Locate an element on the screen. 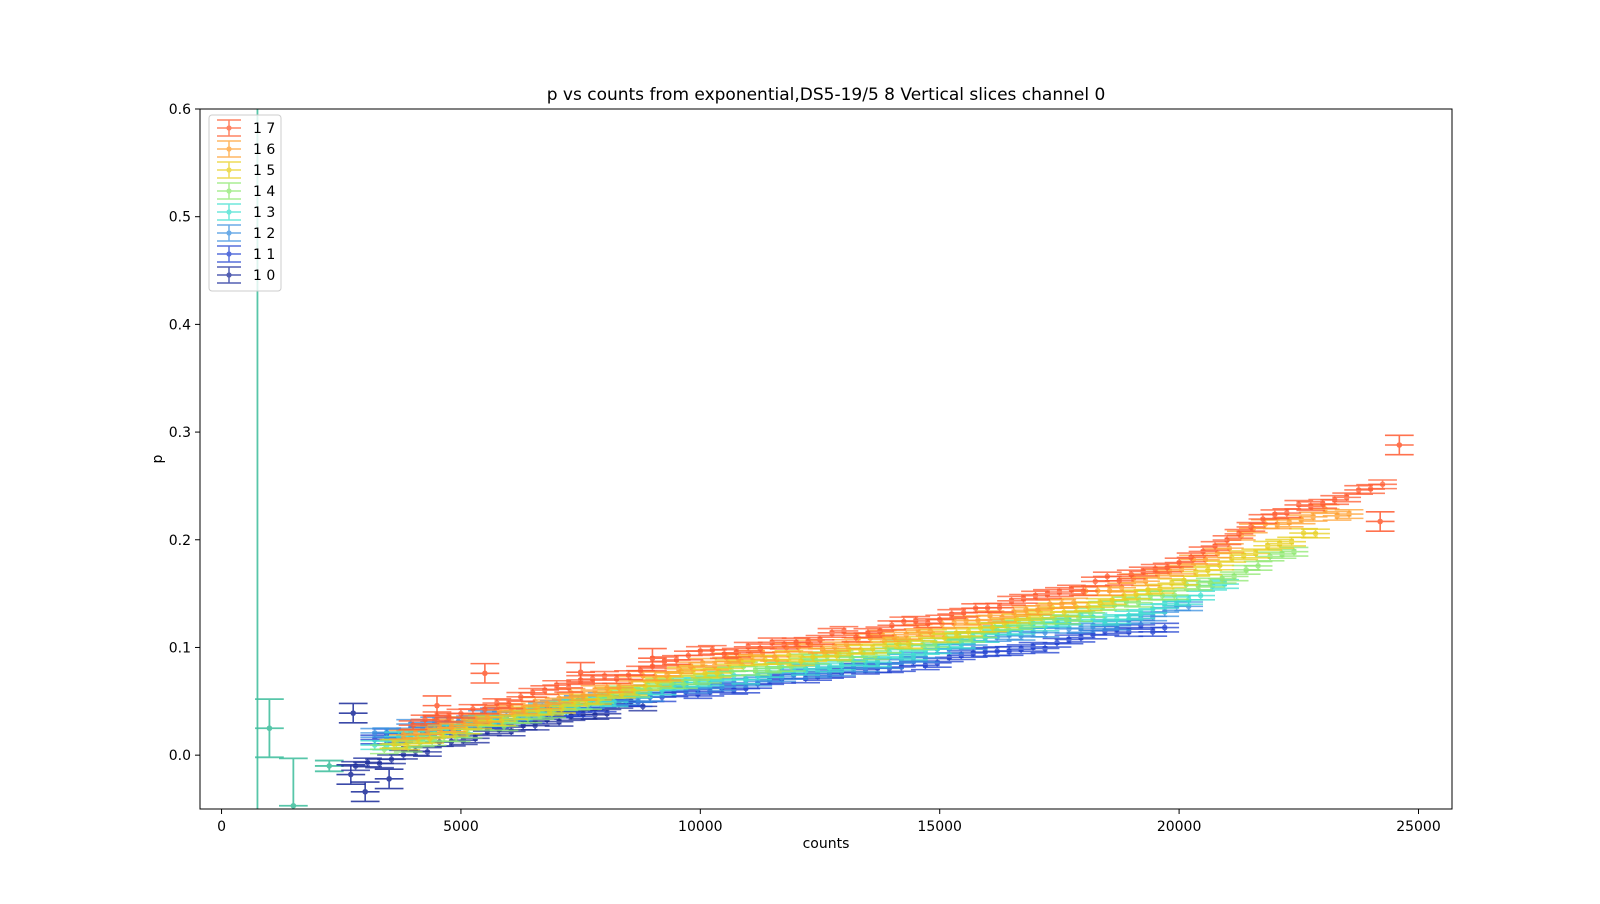  y-tick-label: 0.6 is located at coordinates (180, 110).